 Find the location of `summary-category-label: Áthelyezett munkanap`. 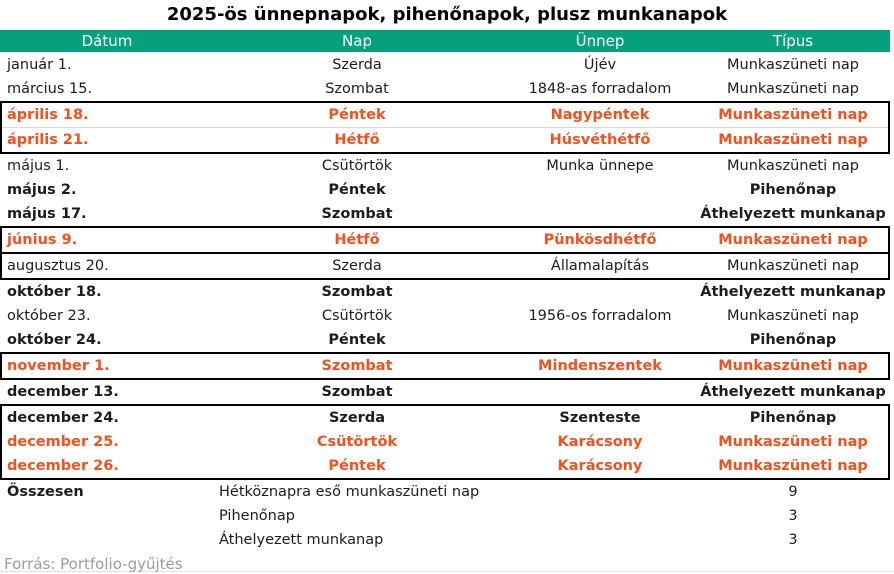

summary-category-label: Áthelyezett munkanap is located at coordinates (301, 540).